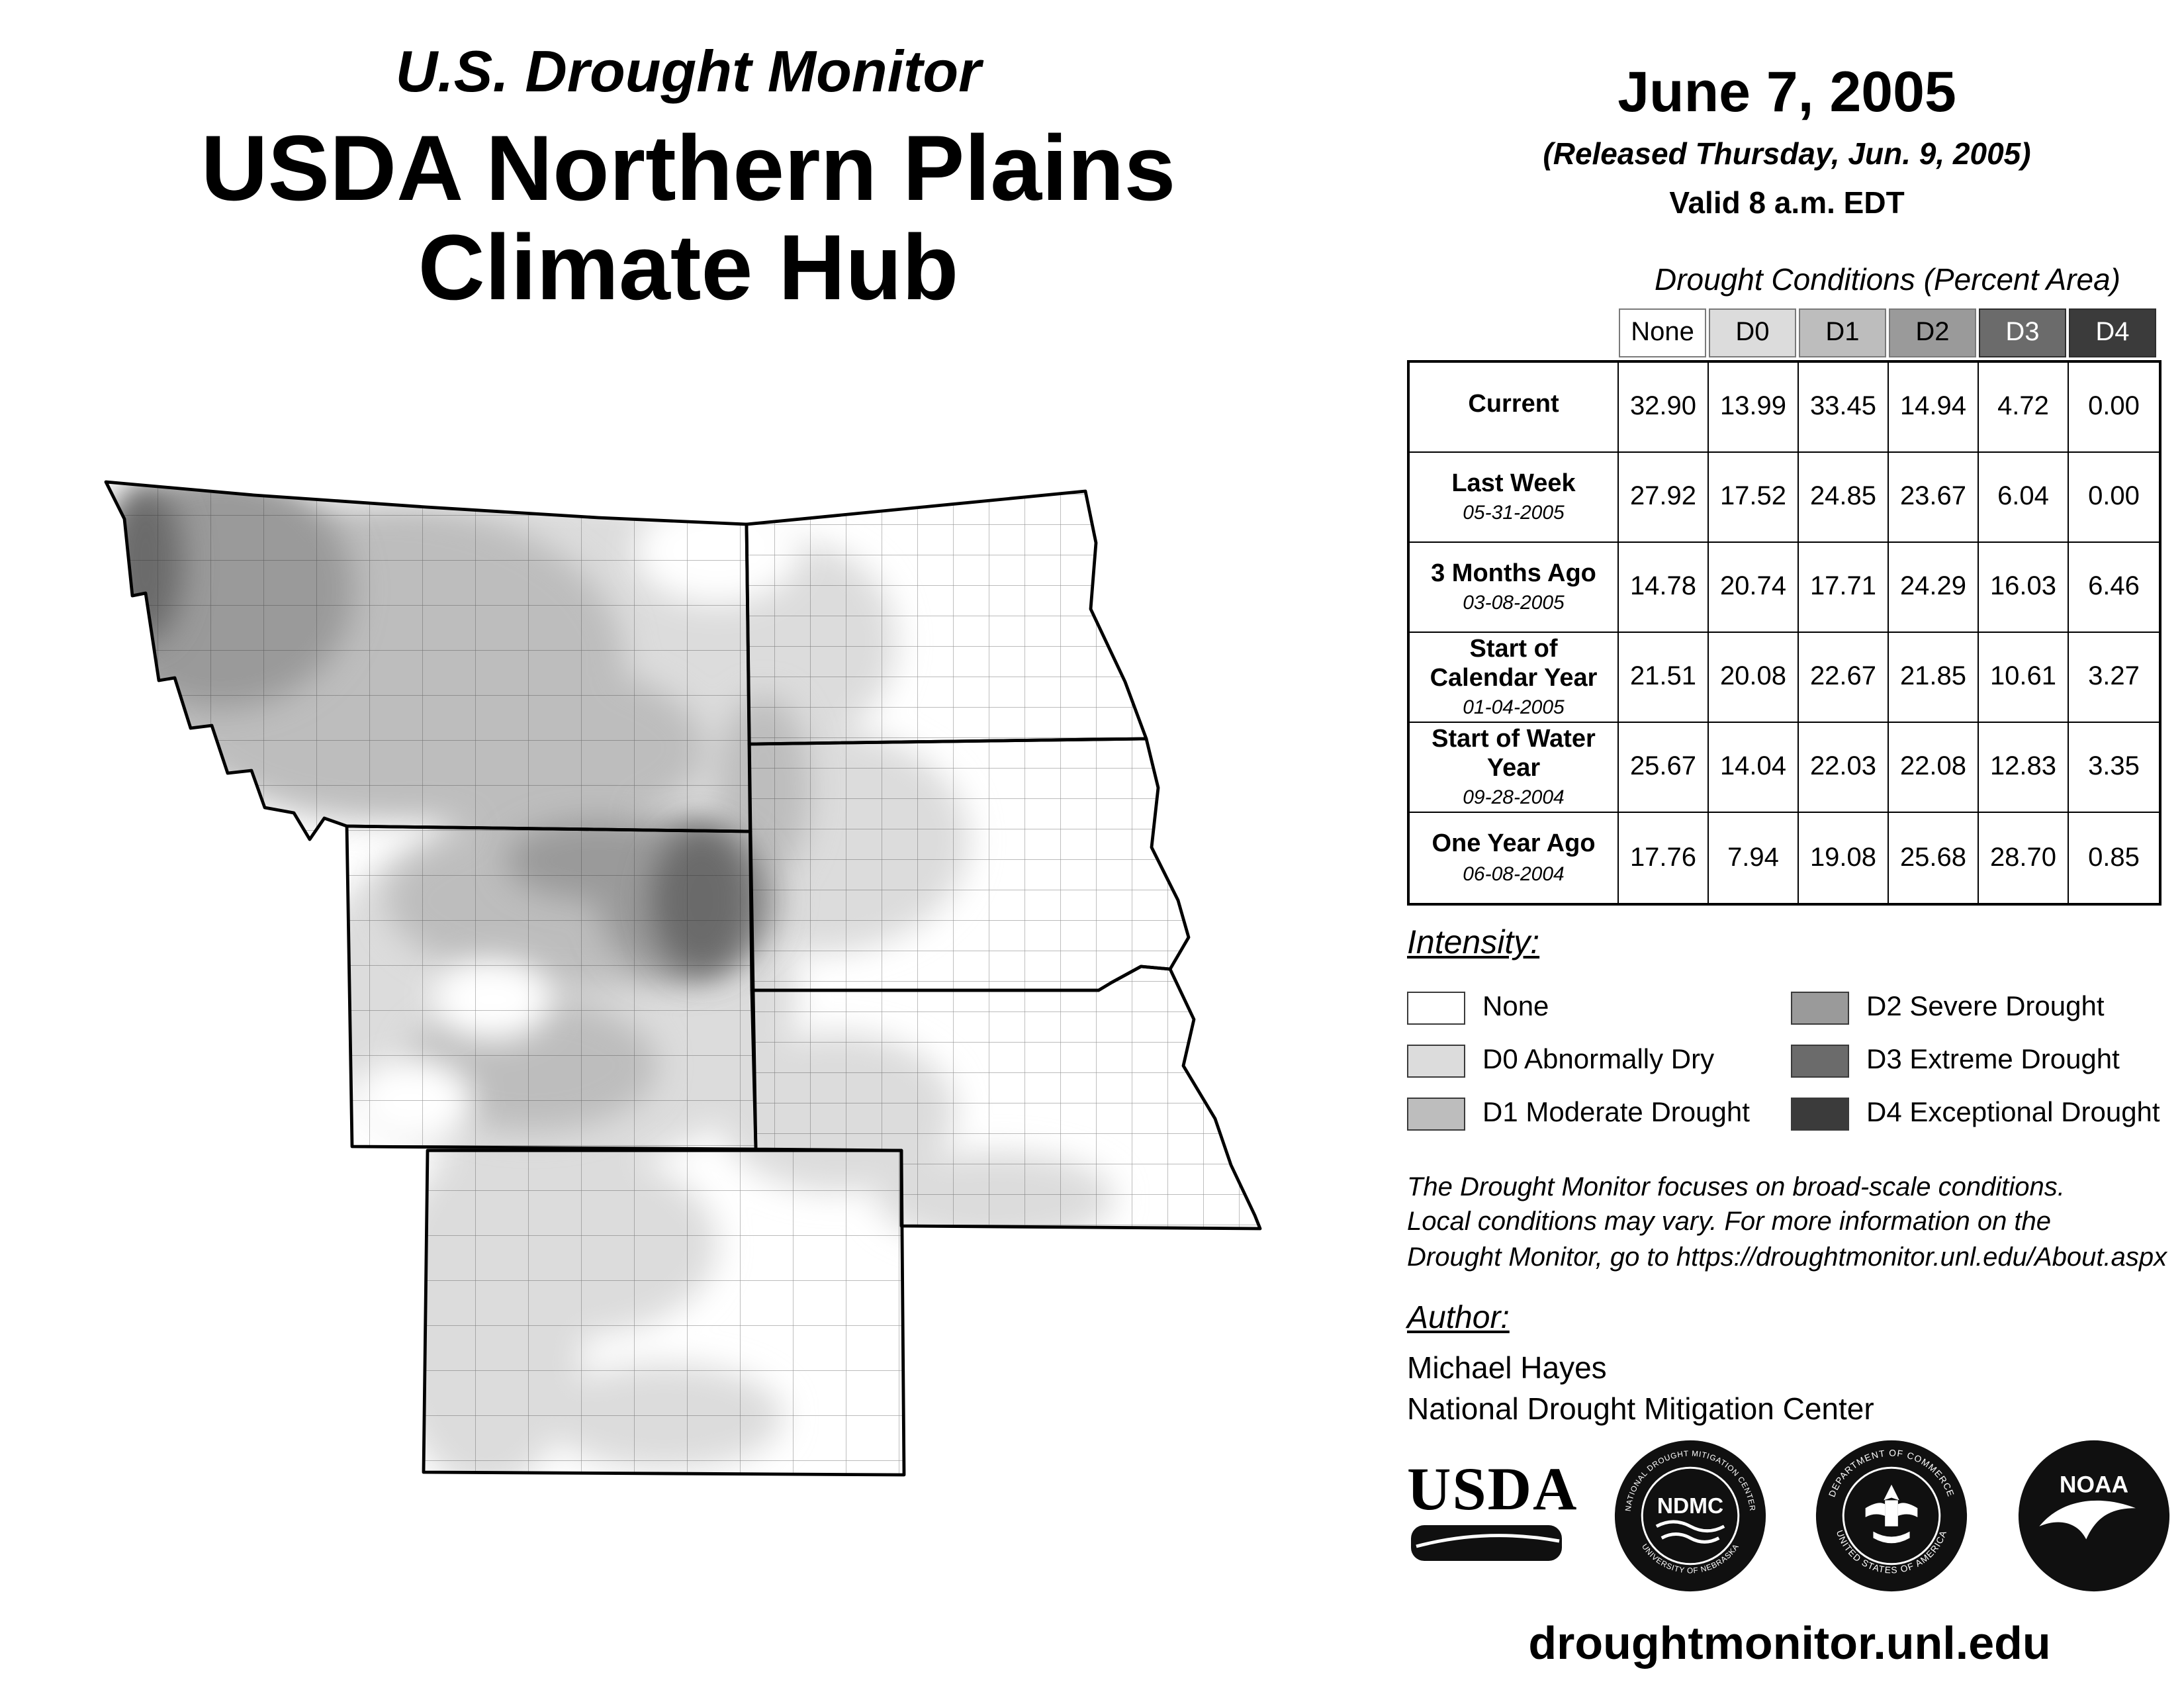  Describe the element at coordinates (1690, 1506) in the screenshot. I see `ndmc-wordmark: NDMC` at that location.